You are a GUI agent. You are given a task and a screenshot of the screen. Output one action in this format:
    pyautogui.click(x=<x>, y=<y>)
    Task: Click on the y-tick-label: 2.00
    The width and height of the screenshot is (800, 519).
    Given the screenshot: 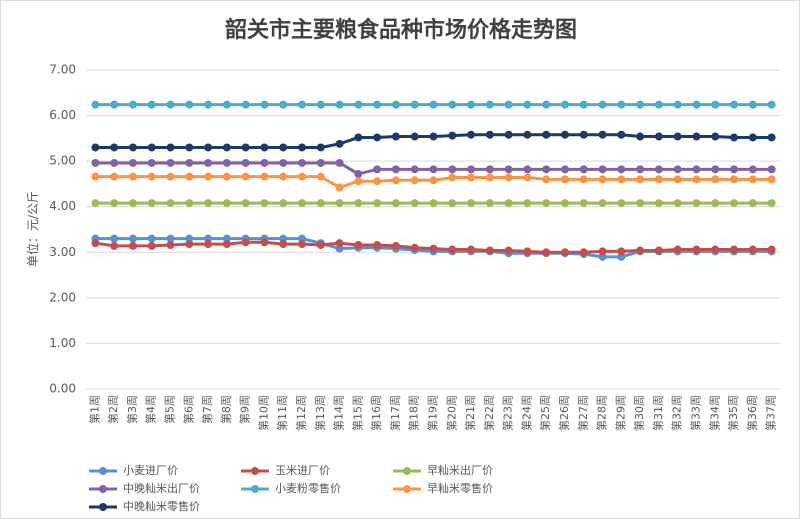 What is the action you would take?
    pyautogui.click(x=62, y=297)
    